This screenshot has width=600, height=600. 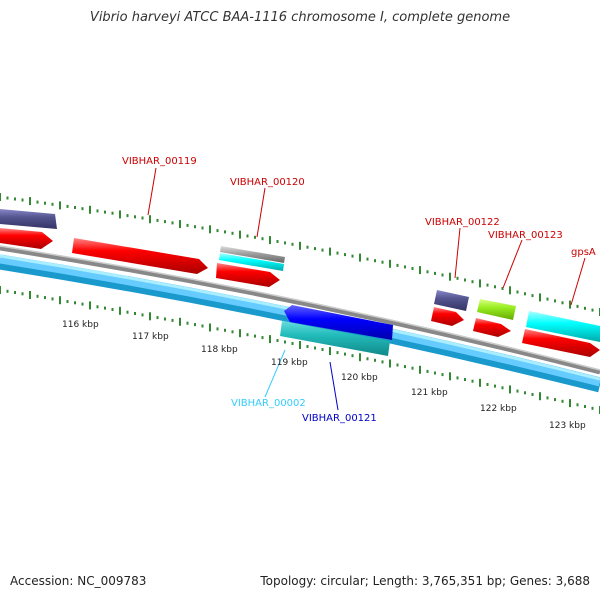 I want to click on scale-label: 118 kbp, so click(x=219, y=350).